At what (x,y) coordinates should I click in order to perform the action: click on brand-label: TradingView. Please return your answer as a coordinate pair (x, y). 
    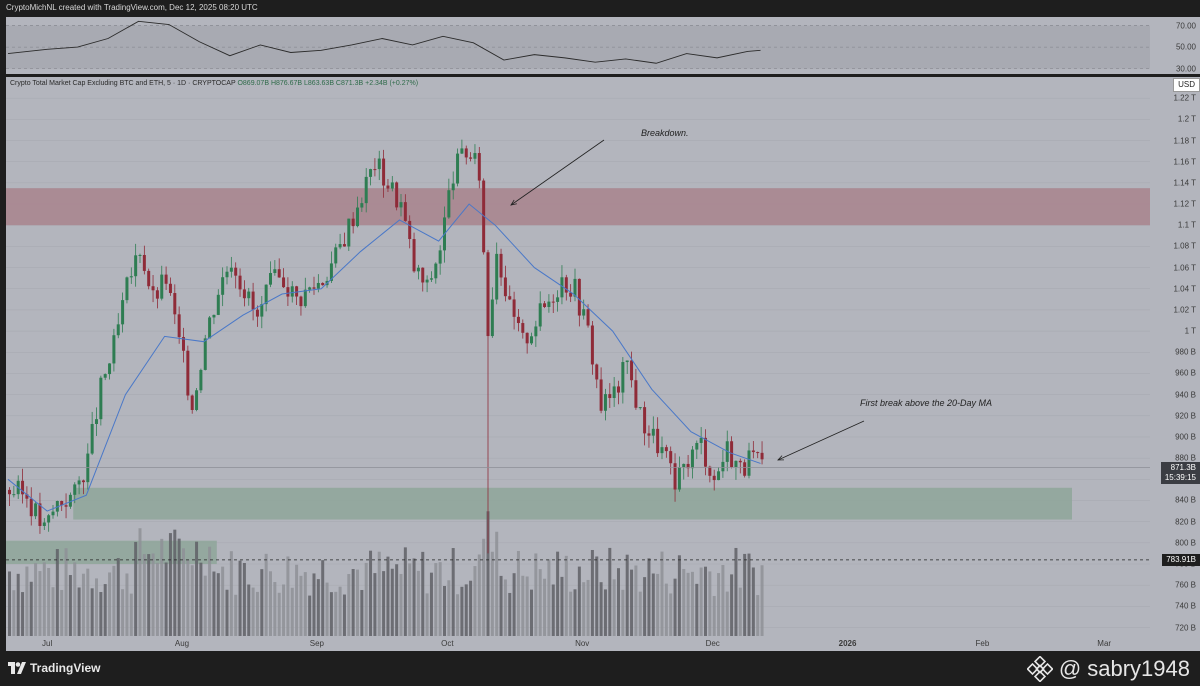
    Looking at the image, I should click on (65, 668).